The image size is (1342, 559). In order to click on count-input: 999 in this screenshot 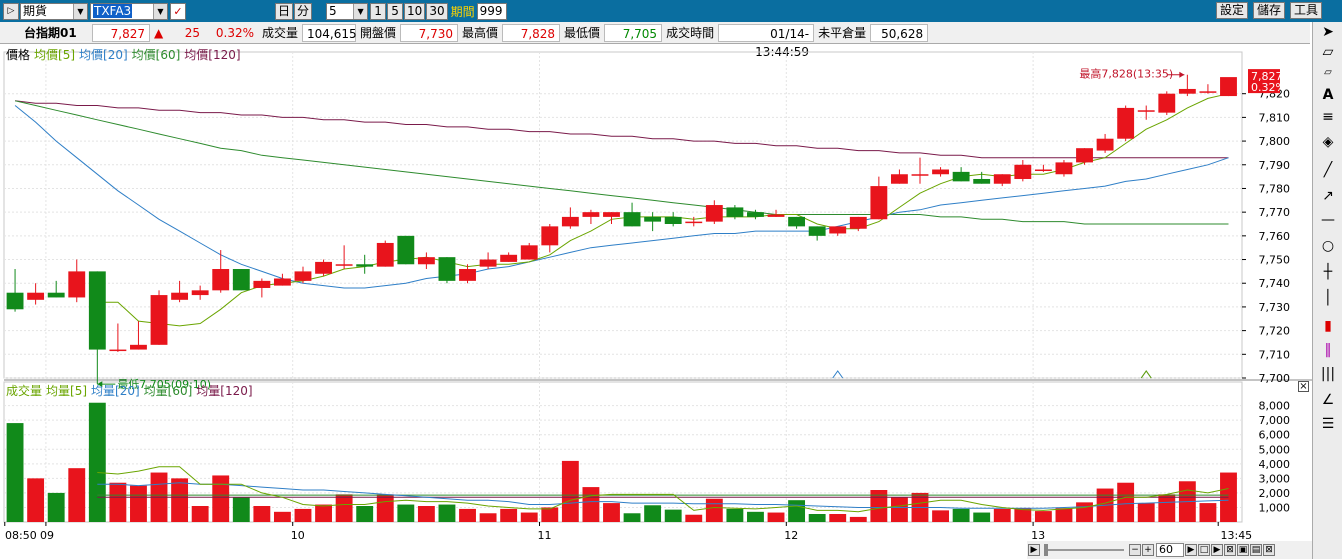, I will do `click(491, 11)`.